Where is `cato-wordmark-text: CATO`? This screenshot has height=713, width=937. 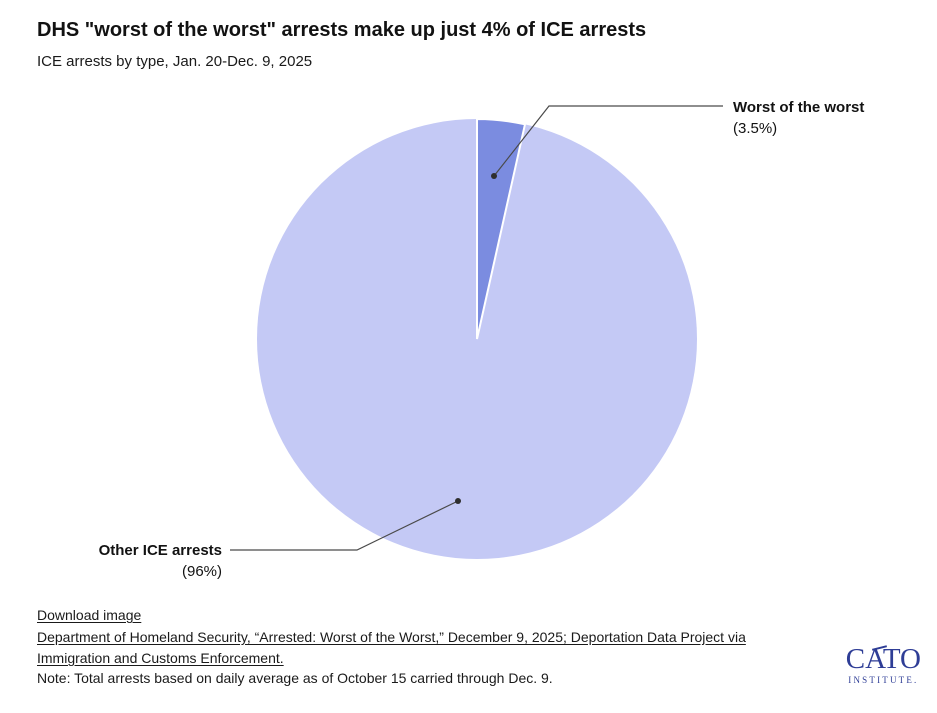 cato-wordmark-text: CATO is located at coordinates (883, 659).